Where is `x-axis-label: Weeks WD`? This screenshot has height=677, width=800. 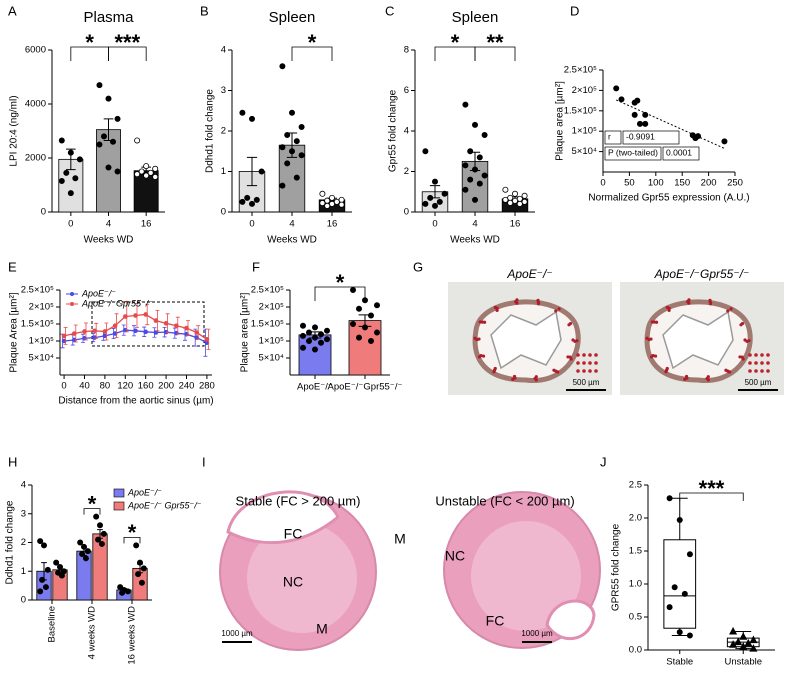 x-axis-label: Weeks WD is located at coordinates (475, 240).